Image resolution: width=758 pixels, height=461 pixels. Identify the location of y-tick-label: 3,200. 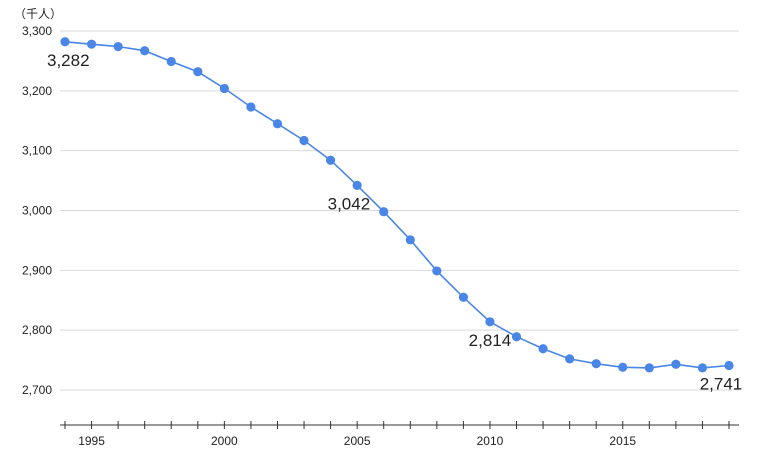
(37, 91).